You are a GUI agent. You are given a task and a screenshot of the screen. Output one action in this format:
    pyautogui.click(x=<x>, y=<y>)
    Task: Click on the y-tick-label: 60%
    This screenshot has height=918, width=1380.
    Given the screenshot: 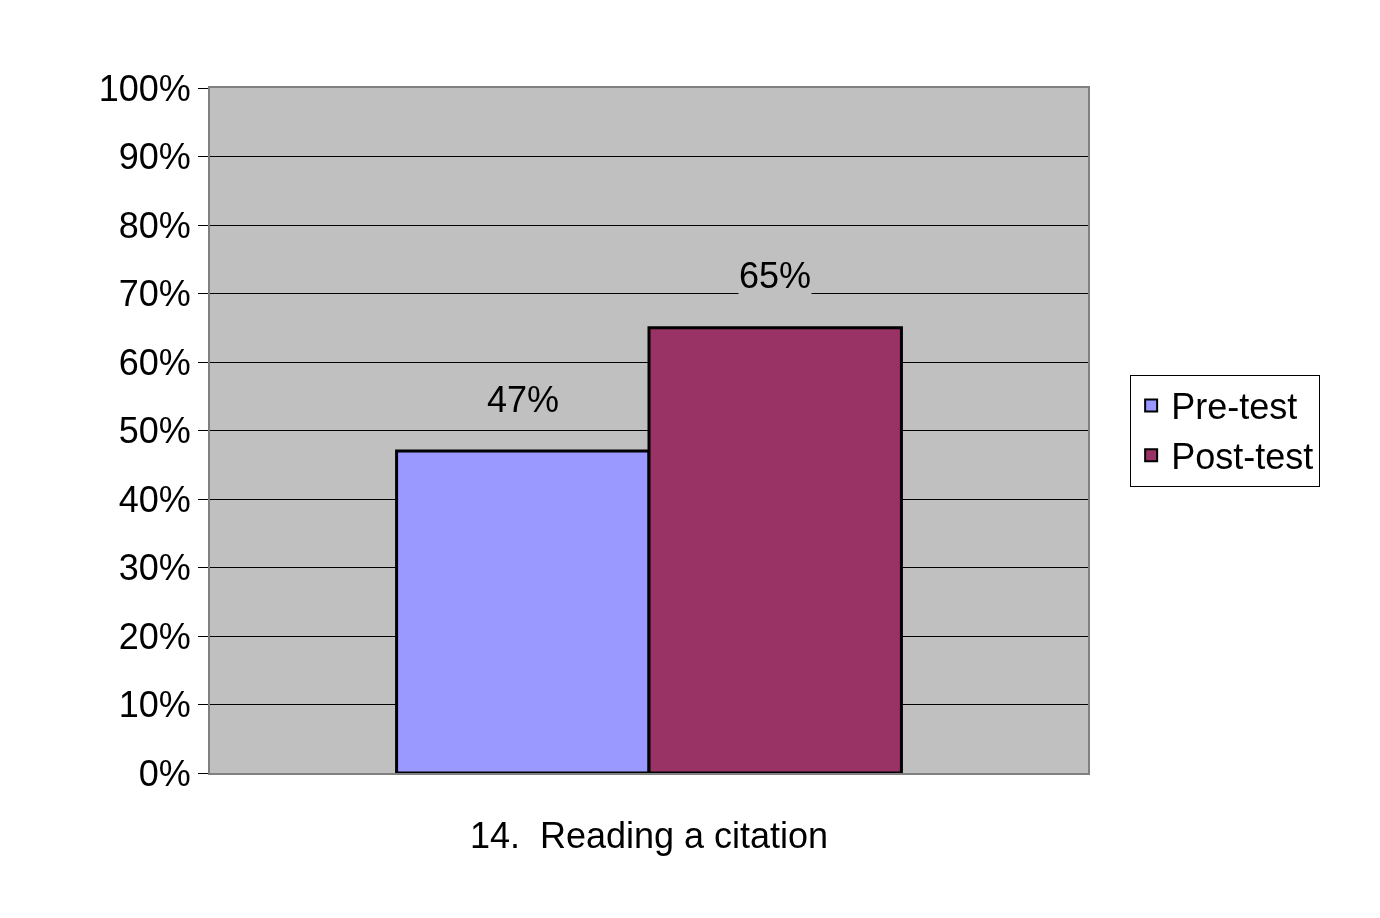 What is the action you would take?
    pyautogui.click(x=154, y=362)
    